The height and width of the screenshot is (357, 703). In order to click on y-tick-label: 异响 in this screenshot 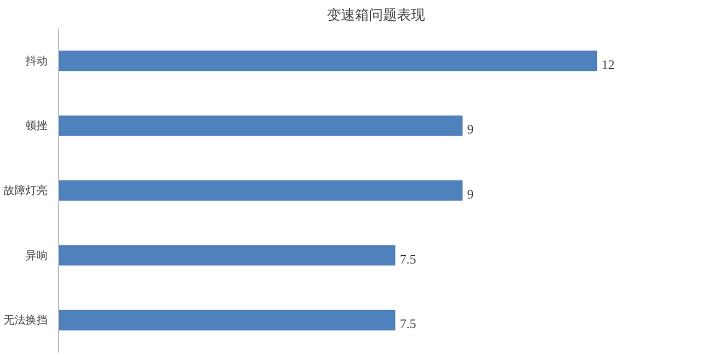, I will do `click(37, 255)`.